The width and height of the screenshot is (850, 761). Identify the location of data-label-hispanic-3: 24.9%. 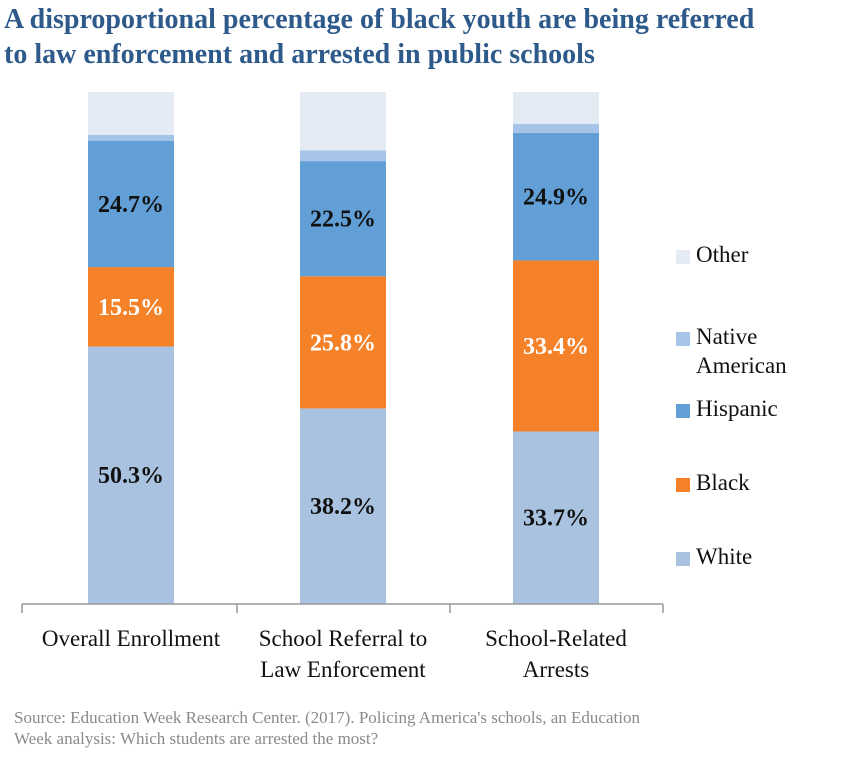
(556, 198).